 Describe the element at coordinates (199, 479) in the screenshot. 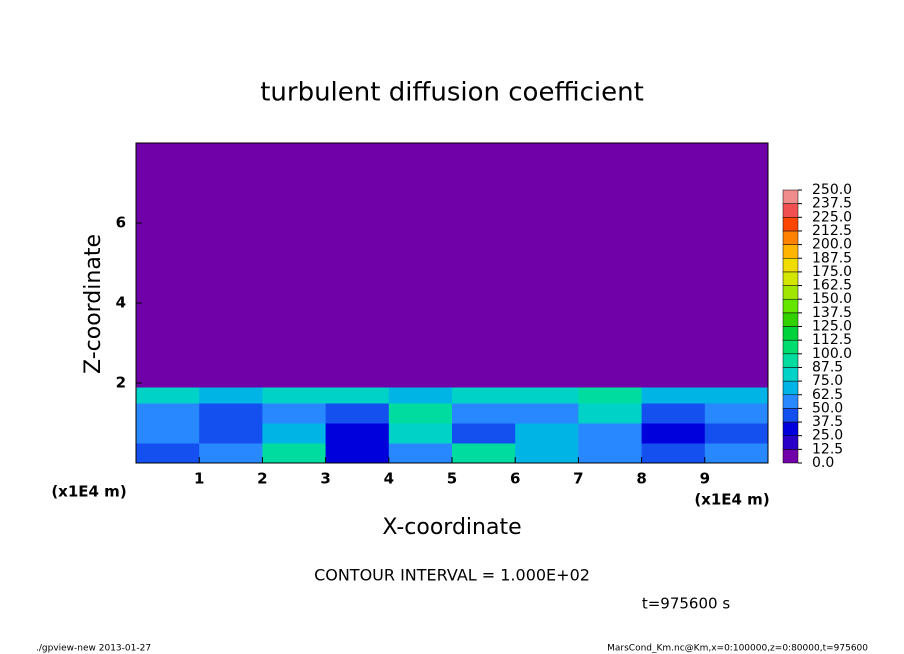

I see `x-tick-label: 1` at that location.